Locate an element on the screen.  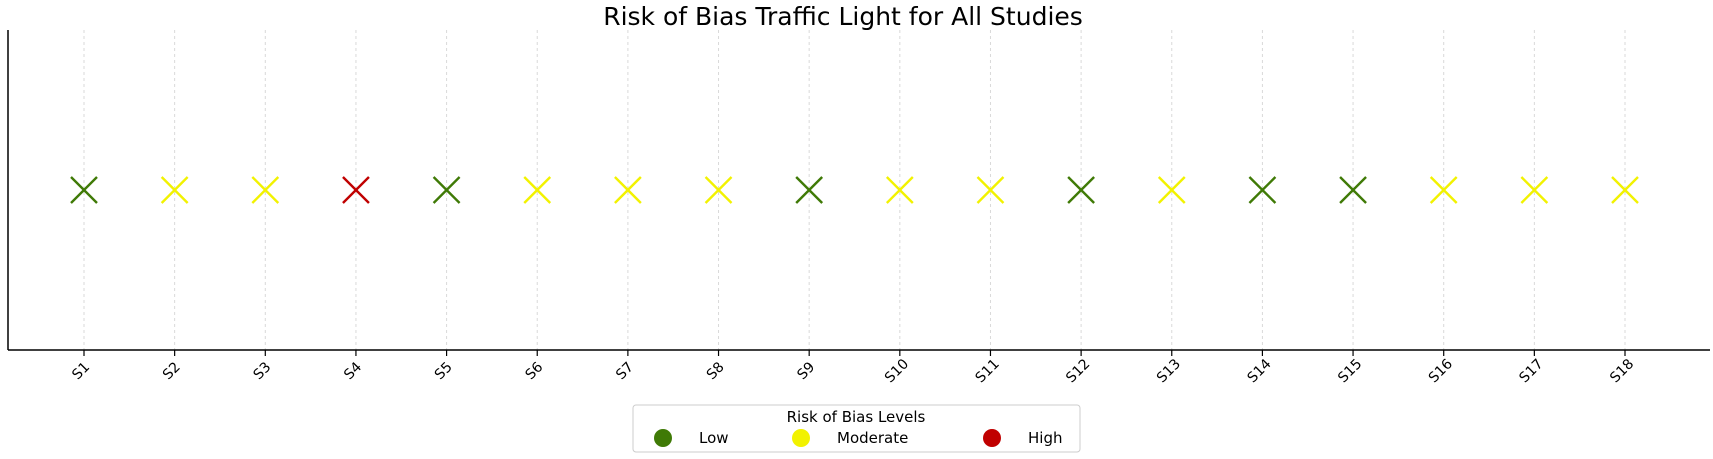
data-marker-s12 is located at coordinates (1081, 190).